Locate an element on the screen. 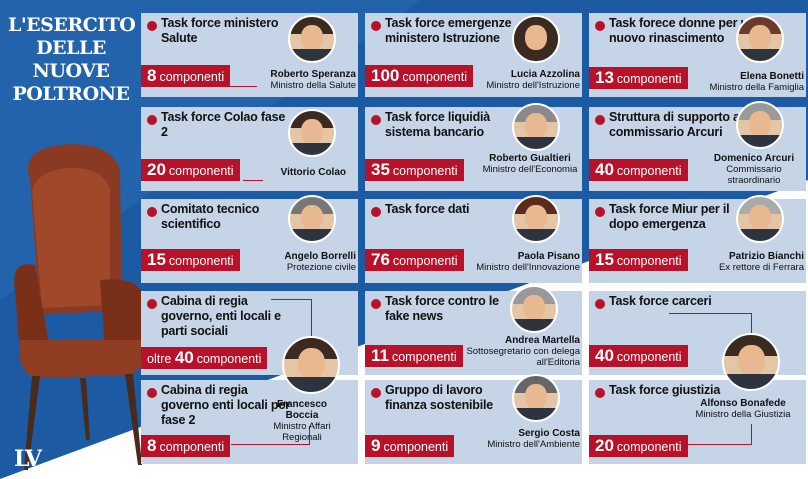 The height and width of the screenshot is (479, 808). person-caption: Elena Bonetti Ministro della Famiglia is located at coordinates (749, 82).